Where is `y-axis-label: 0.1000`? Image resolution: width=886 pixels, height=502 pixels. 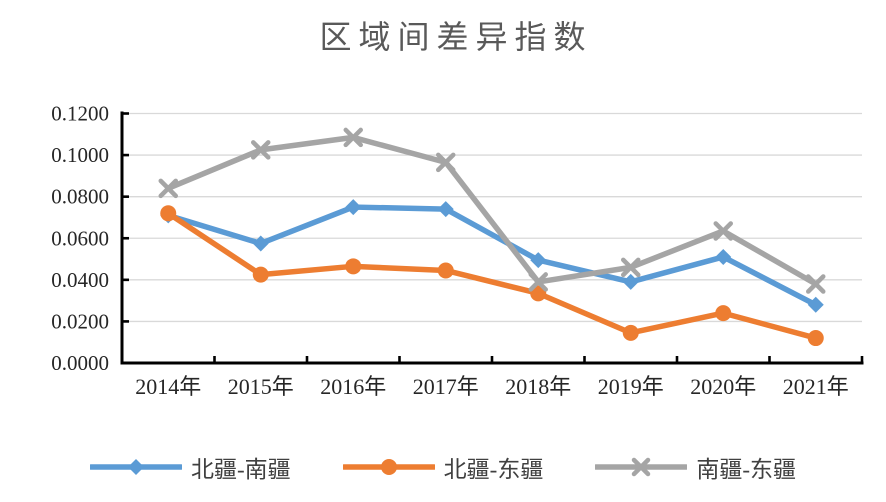 y-axis-label: 0.1000 is located at coordinates (80, 155).